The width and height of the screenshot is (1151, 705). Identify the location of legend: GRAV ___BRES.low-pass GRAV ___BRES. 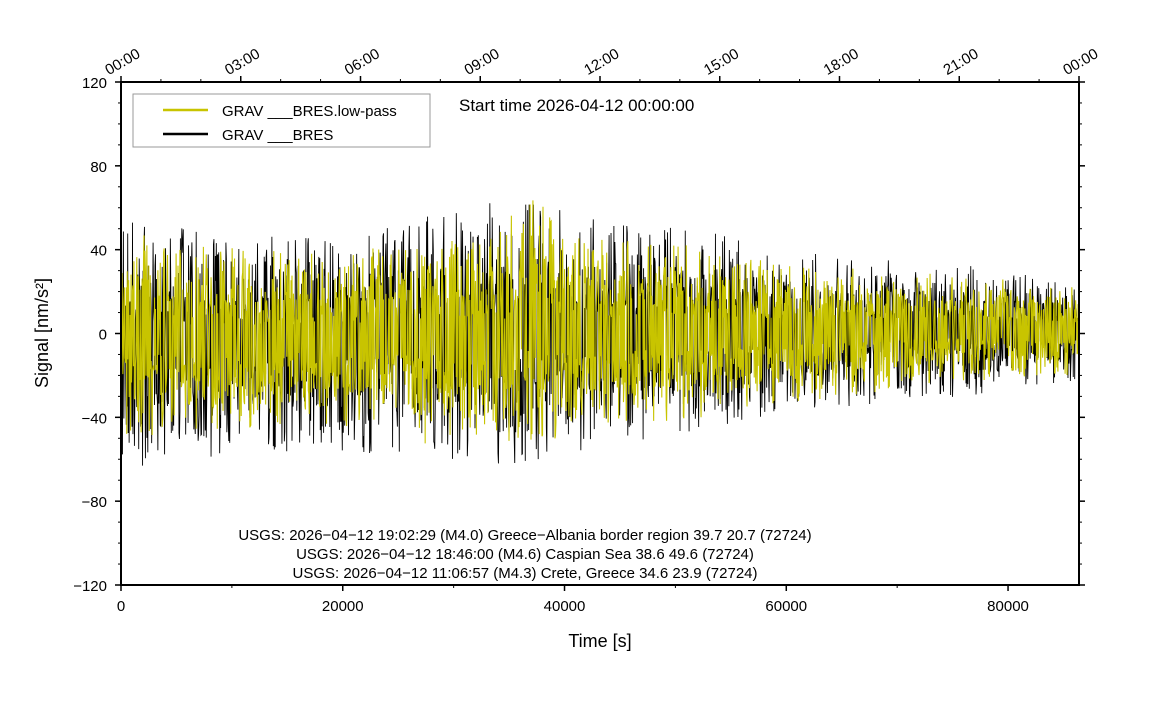
(281, 120).